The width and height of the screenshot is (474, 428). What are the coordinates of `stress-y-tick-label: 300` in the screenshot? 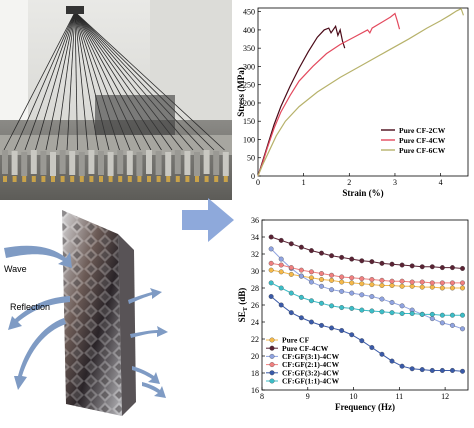 It's located at (249, 66).